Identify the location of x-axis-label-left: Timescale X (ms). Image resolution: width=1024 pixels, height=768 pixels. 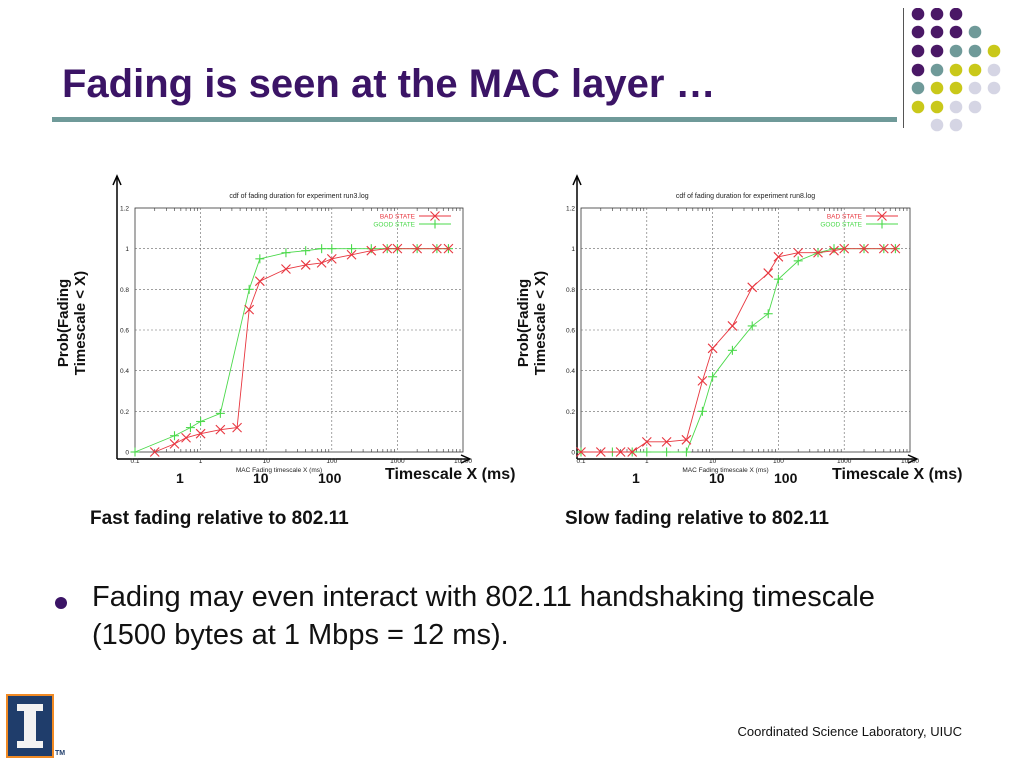
(450, 474).